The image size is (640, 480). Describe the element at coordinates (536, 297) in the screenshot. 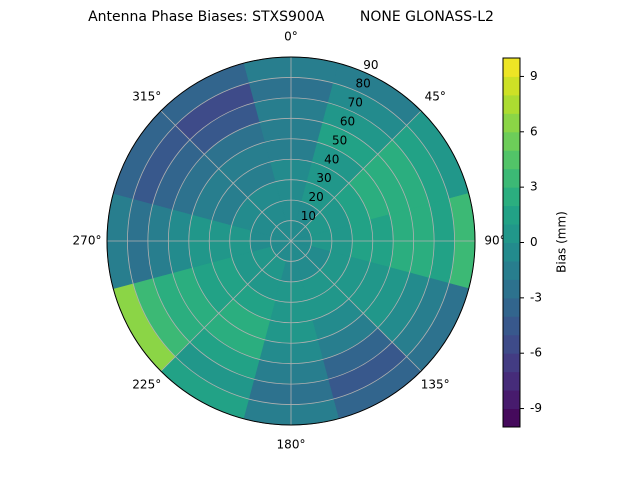

I see `colorbar-tick-label: -3` at that location.